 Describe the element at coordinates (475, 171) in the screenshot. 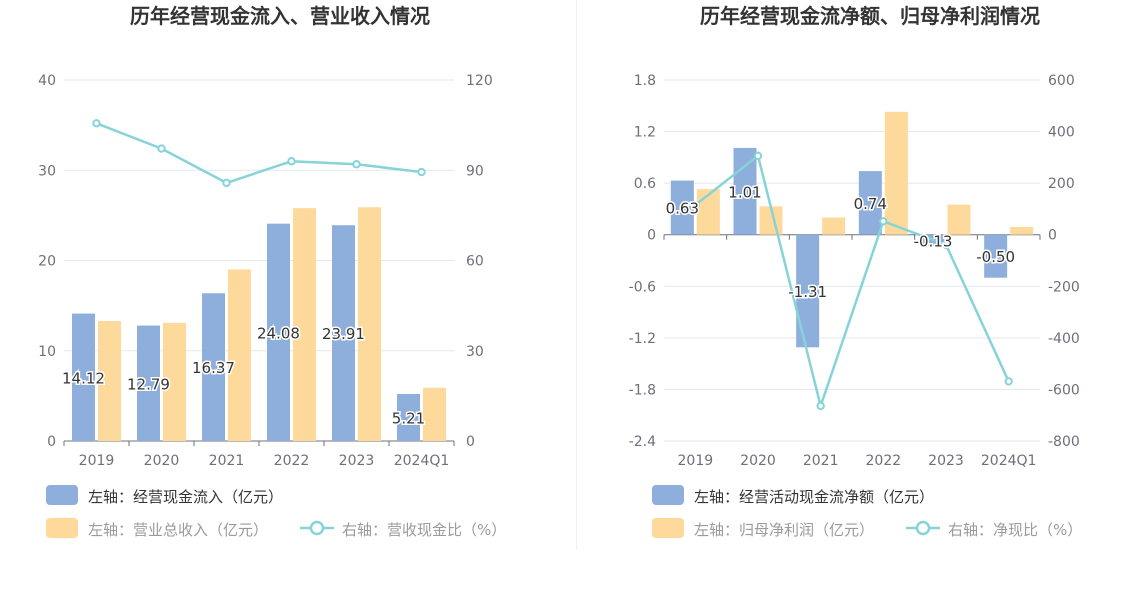

I see `right-tick-label-0-3: 90` at that location.